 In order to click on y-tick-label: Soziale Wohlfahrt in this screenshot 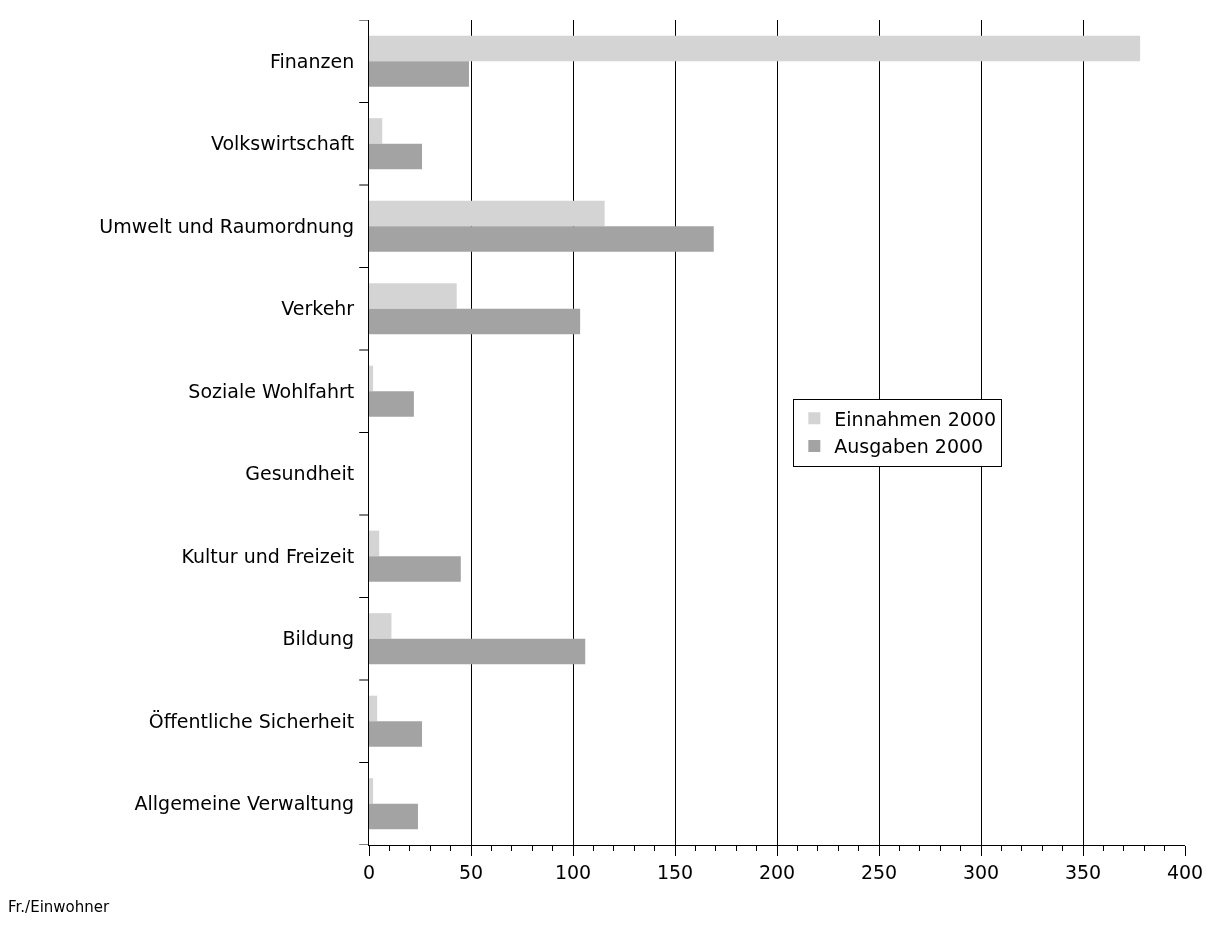, I will do `click(271, 390)`.